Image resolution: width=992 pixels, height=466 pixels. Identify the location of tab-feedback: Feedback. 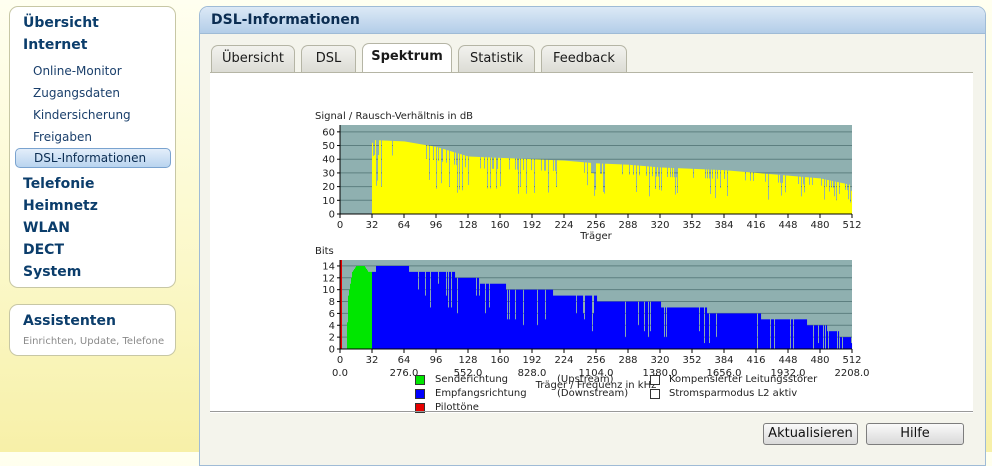
(584, 58).